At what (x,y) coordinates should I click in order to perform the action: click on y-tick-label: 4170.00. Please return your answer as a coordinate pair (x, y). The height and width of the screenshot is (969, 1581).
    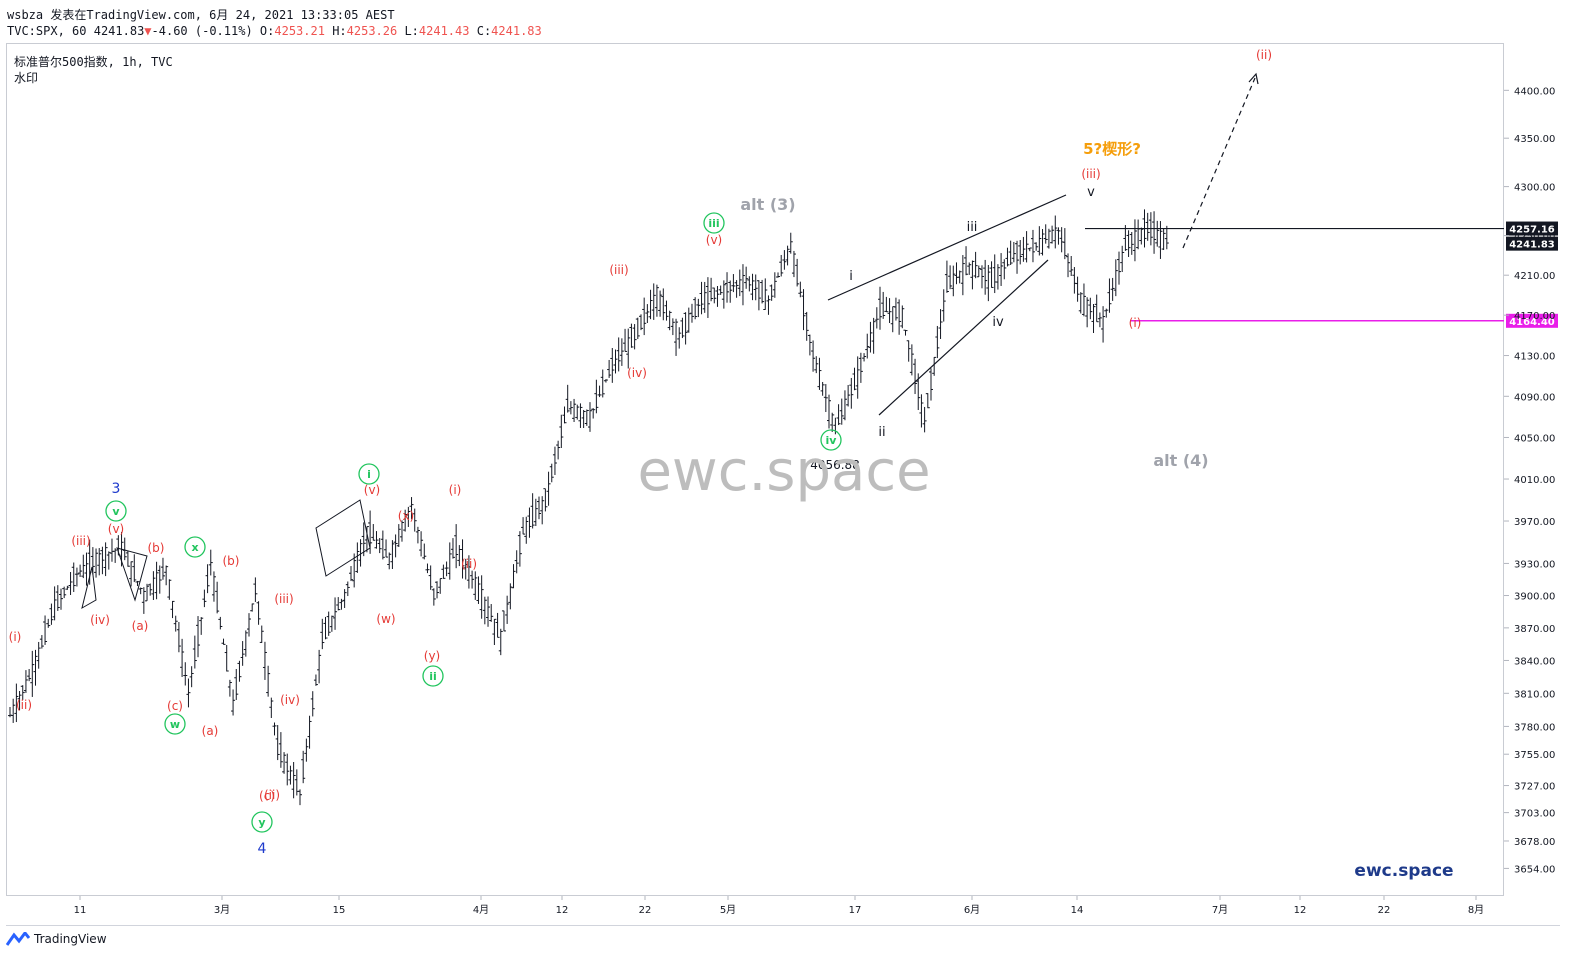
    Looking at the image, I should click on (1534, 316).